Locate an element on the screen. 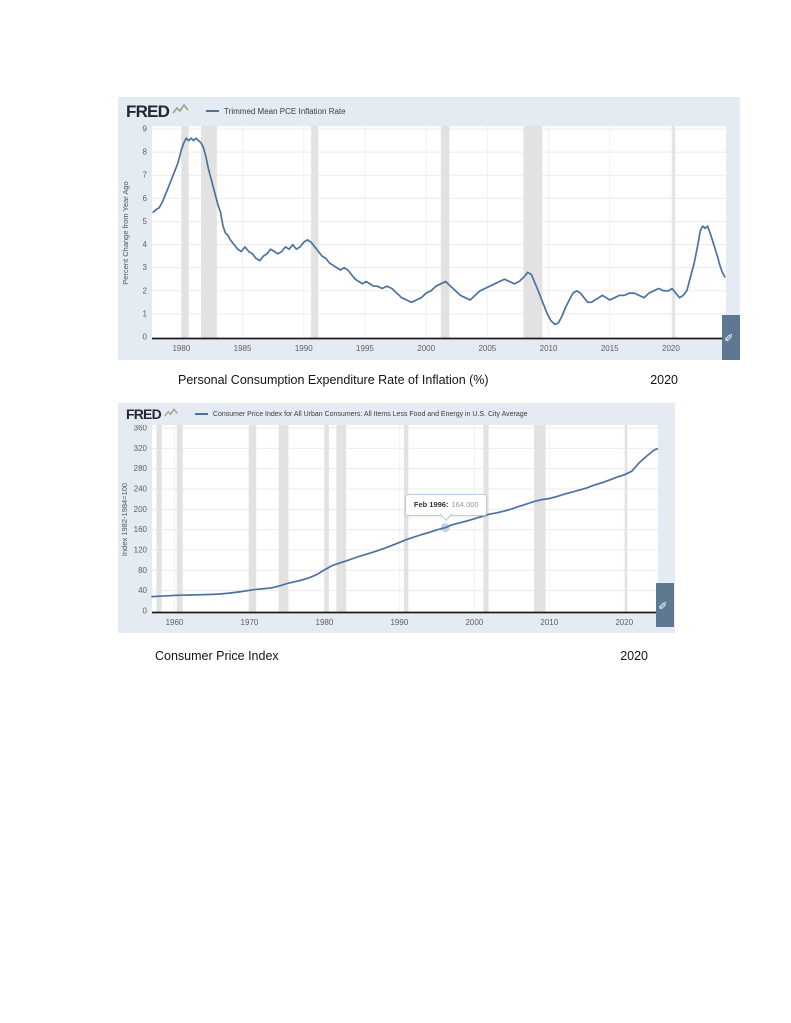  svg-text: 240 is located at coordinates (141, 489).